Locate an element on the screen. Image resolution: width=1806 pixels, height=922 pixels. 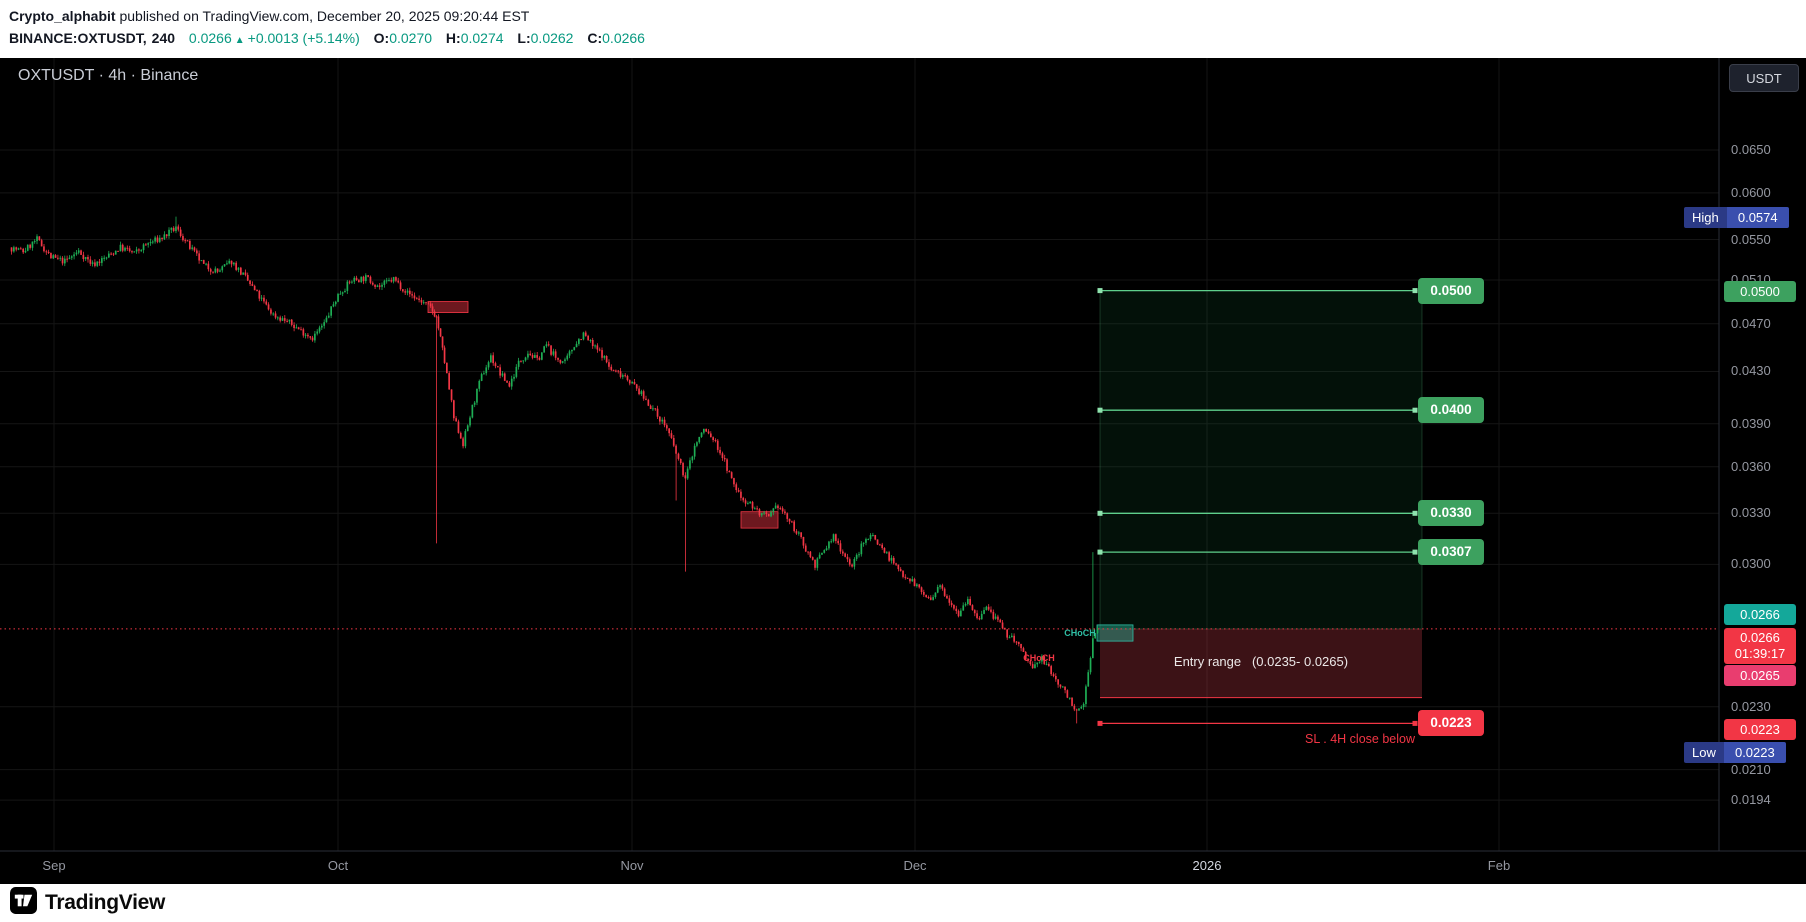
entry-range-label: Entry range (0.0235- 0.0265) is located at coordinates (1261, 661).